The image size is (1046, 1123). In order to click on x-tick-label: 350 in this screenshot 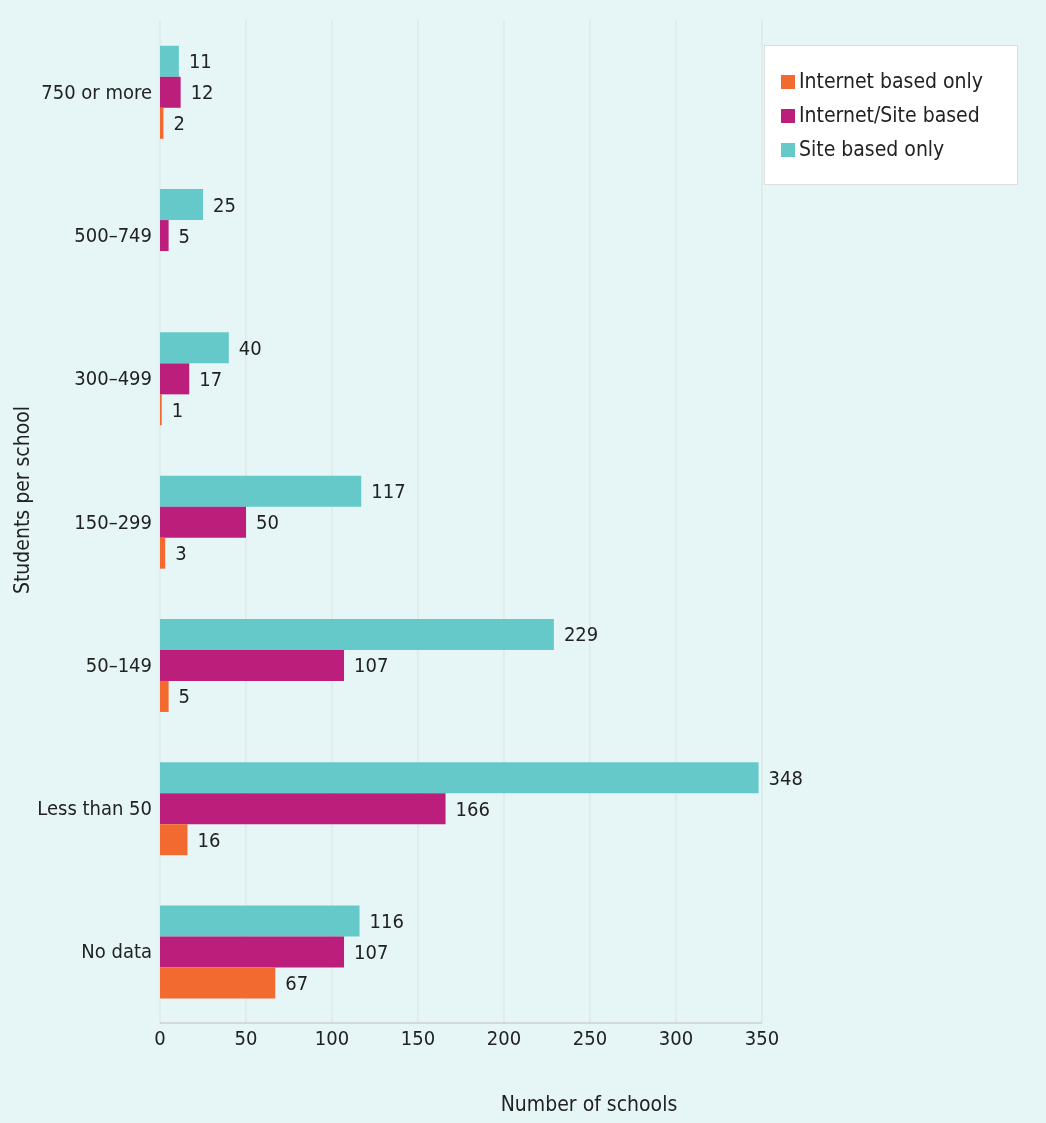, I will do `click(762, 1038)`.